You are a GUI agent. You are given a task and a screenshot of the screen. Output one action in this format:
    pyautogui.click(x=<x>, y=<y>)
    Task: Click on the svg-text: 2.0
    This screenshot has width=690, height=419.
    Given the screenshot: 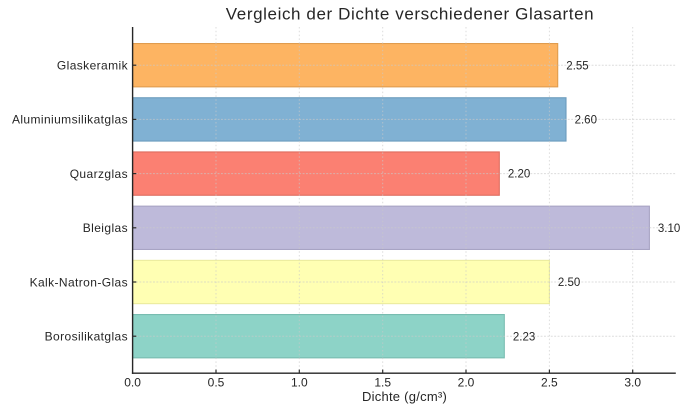 What is the action you would take?
    pyautogui.click(x=466, y=382)
    